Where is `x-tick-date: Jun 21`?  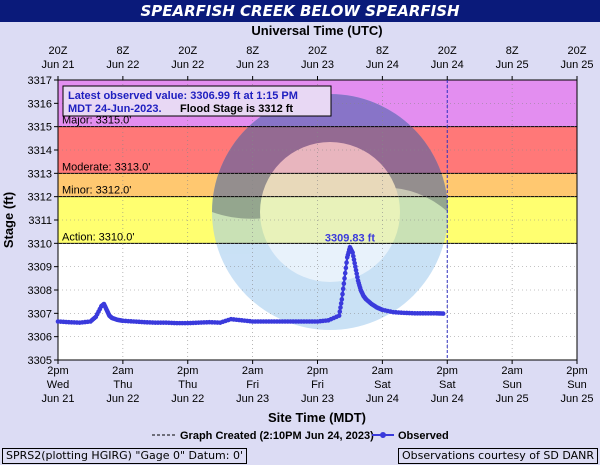 x-tick-date: Jun 21 is located at coordinates (57, 399).